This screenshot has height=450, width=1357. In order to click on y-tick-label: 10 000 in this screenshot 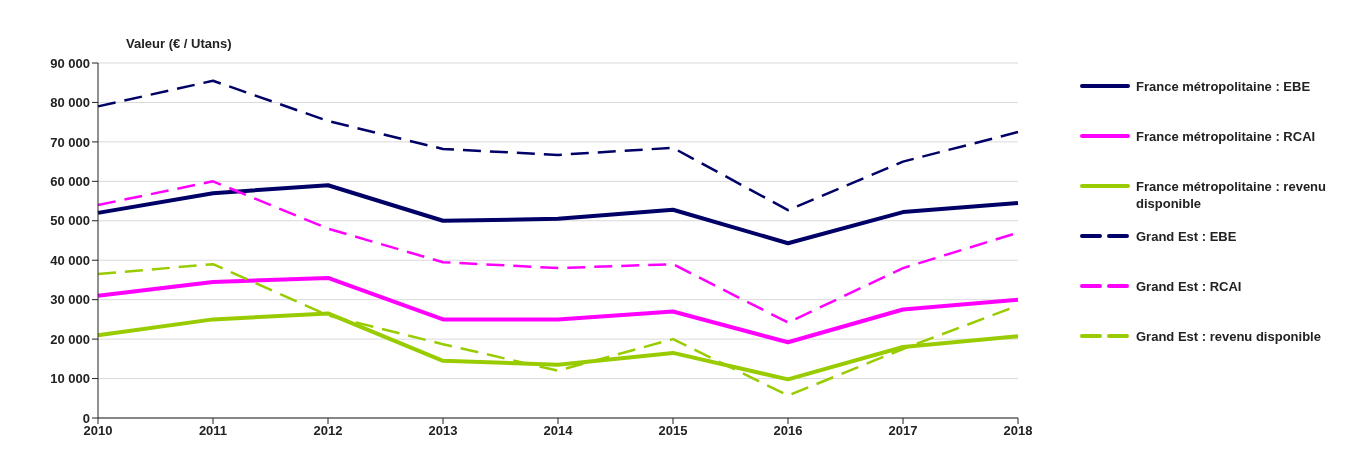, I will do `click(70, 379)`.